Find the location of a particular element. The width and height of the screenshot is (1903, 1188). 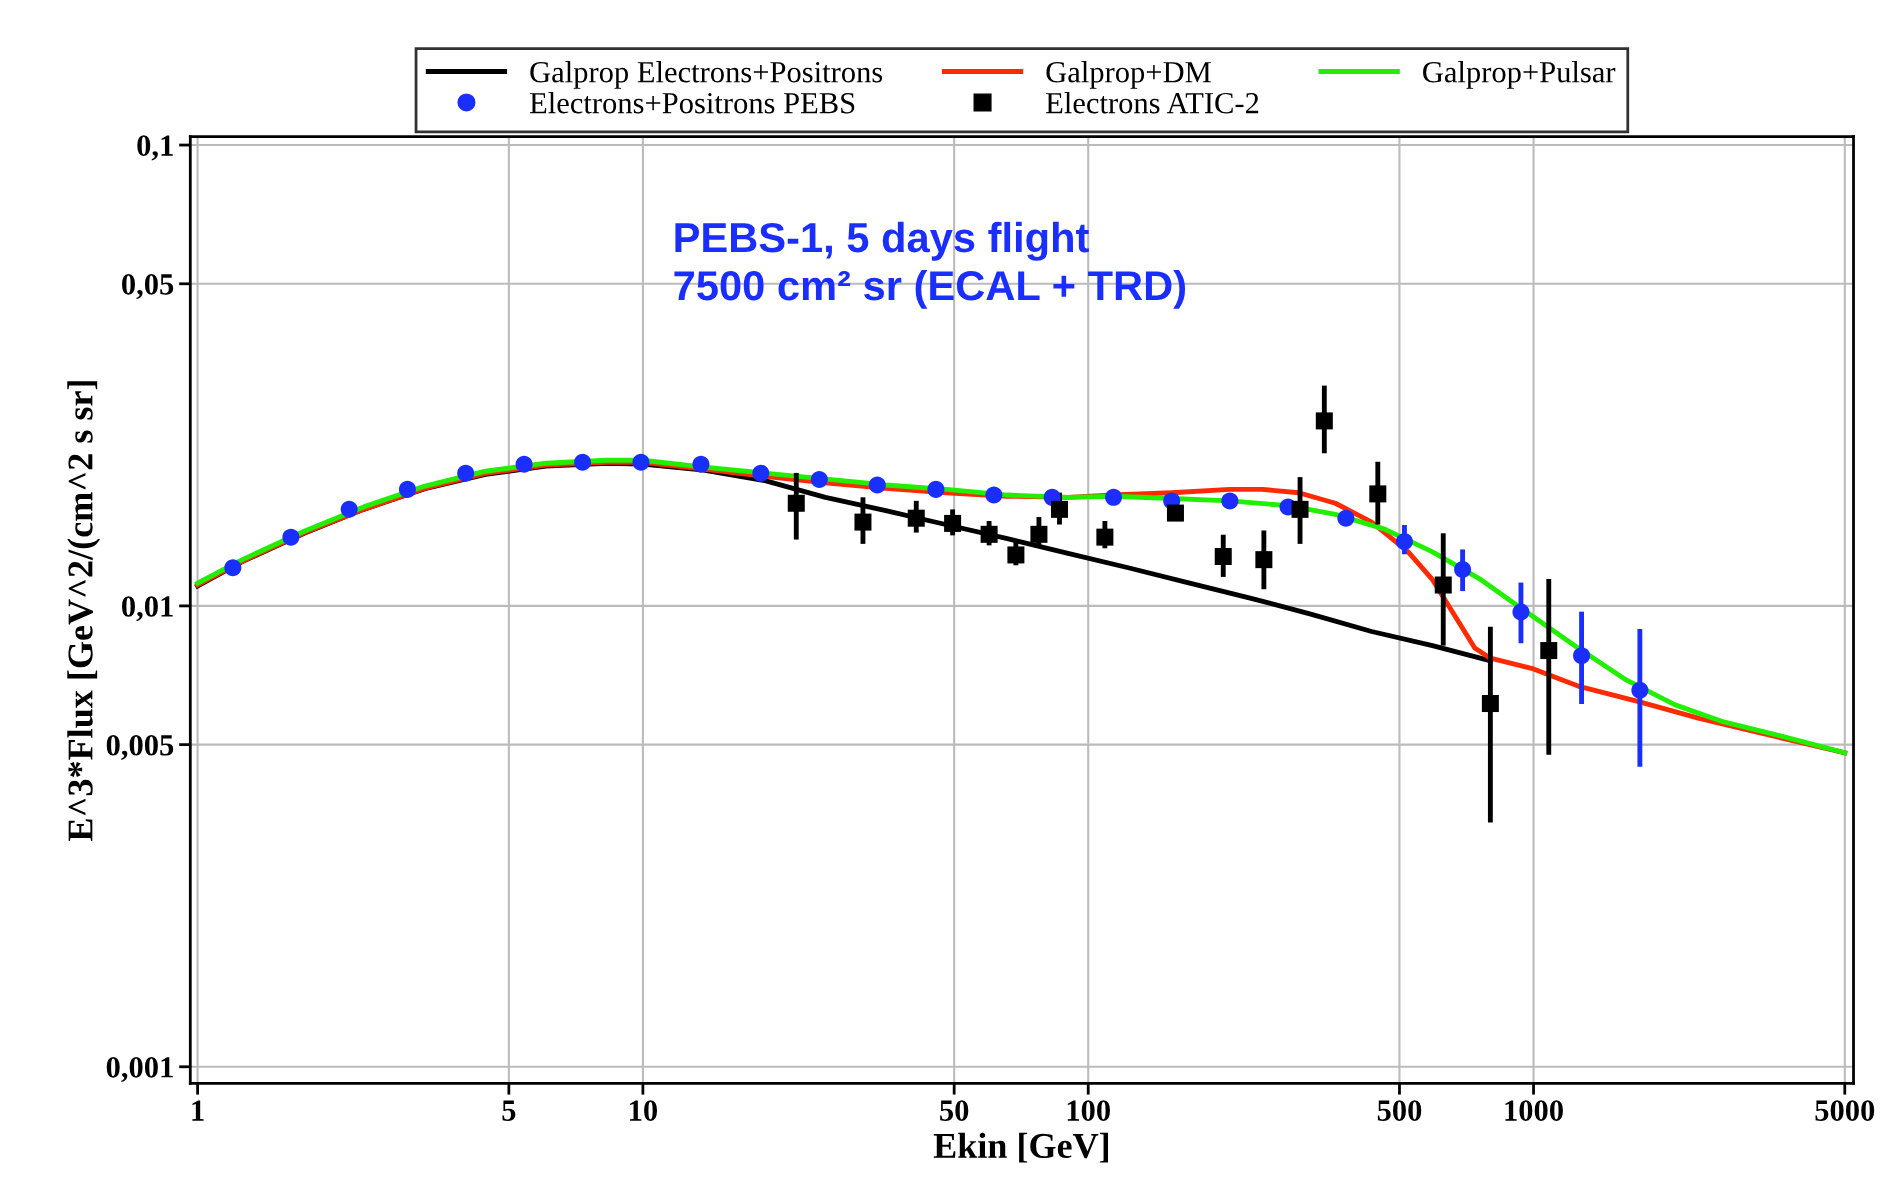

x-tick-label: 10 is located at coordinates (644, 1110).